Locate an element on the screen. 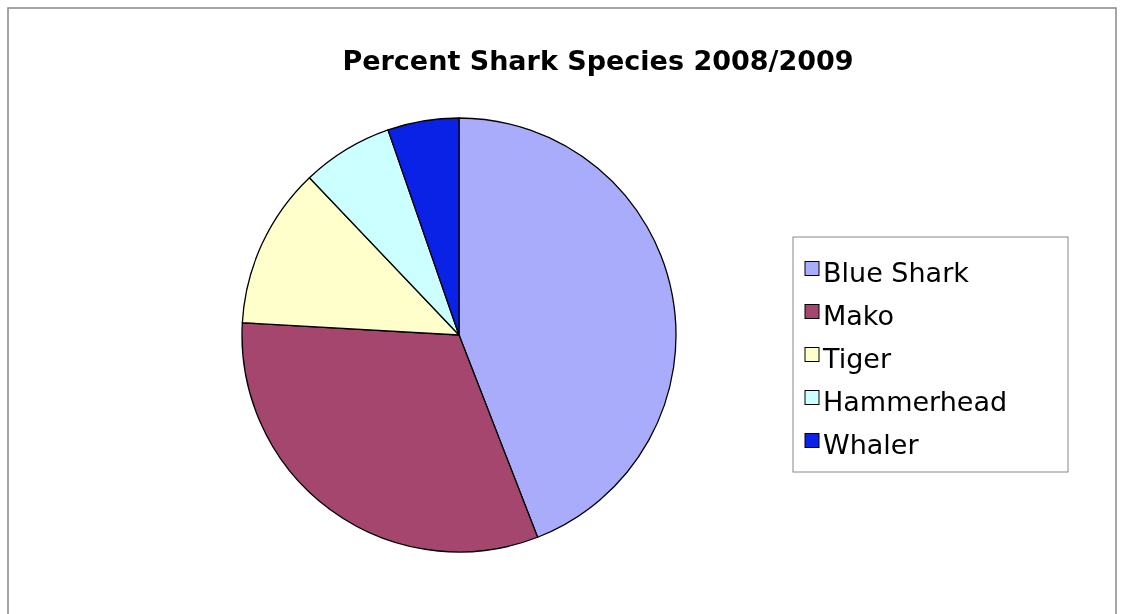  legend-label: Mako is located at coordinates (859, 315).